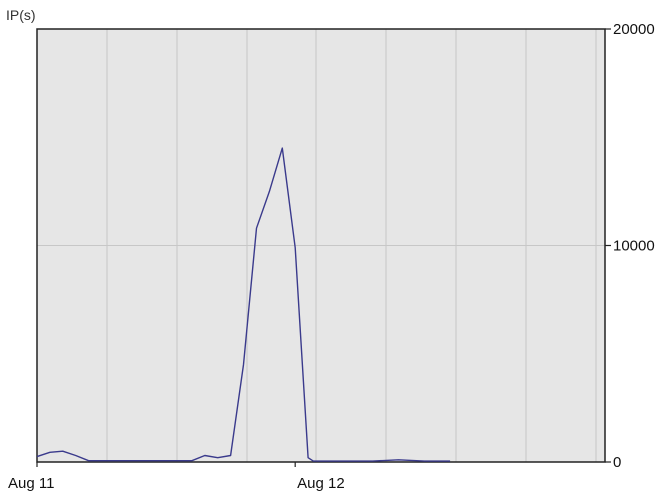 This screenshot has width=667, height=496. I want to click on x-tick-label: Aug 11, so click(31, 483).